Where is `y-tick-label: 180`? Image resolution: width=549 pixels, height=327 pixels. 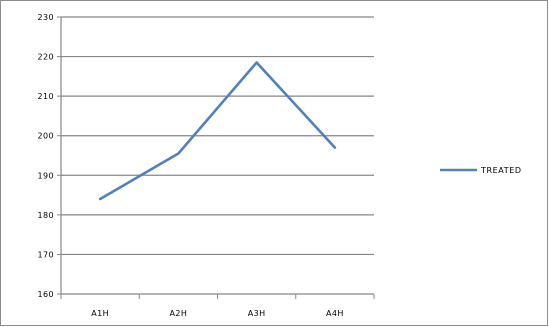
y-tick-label: 180 is located at coordinates (46, 215).